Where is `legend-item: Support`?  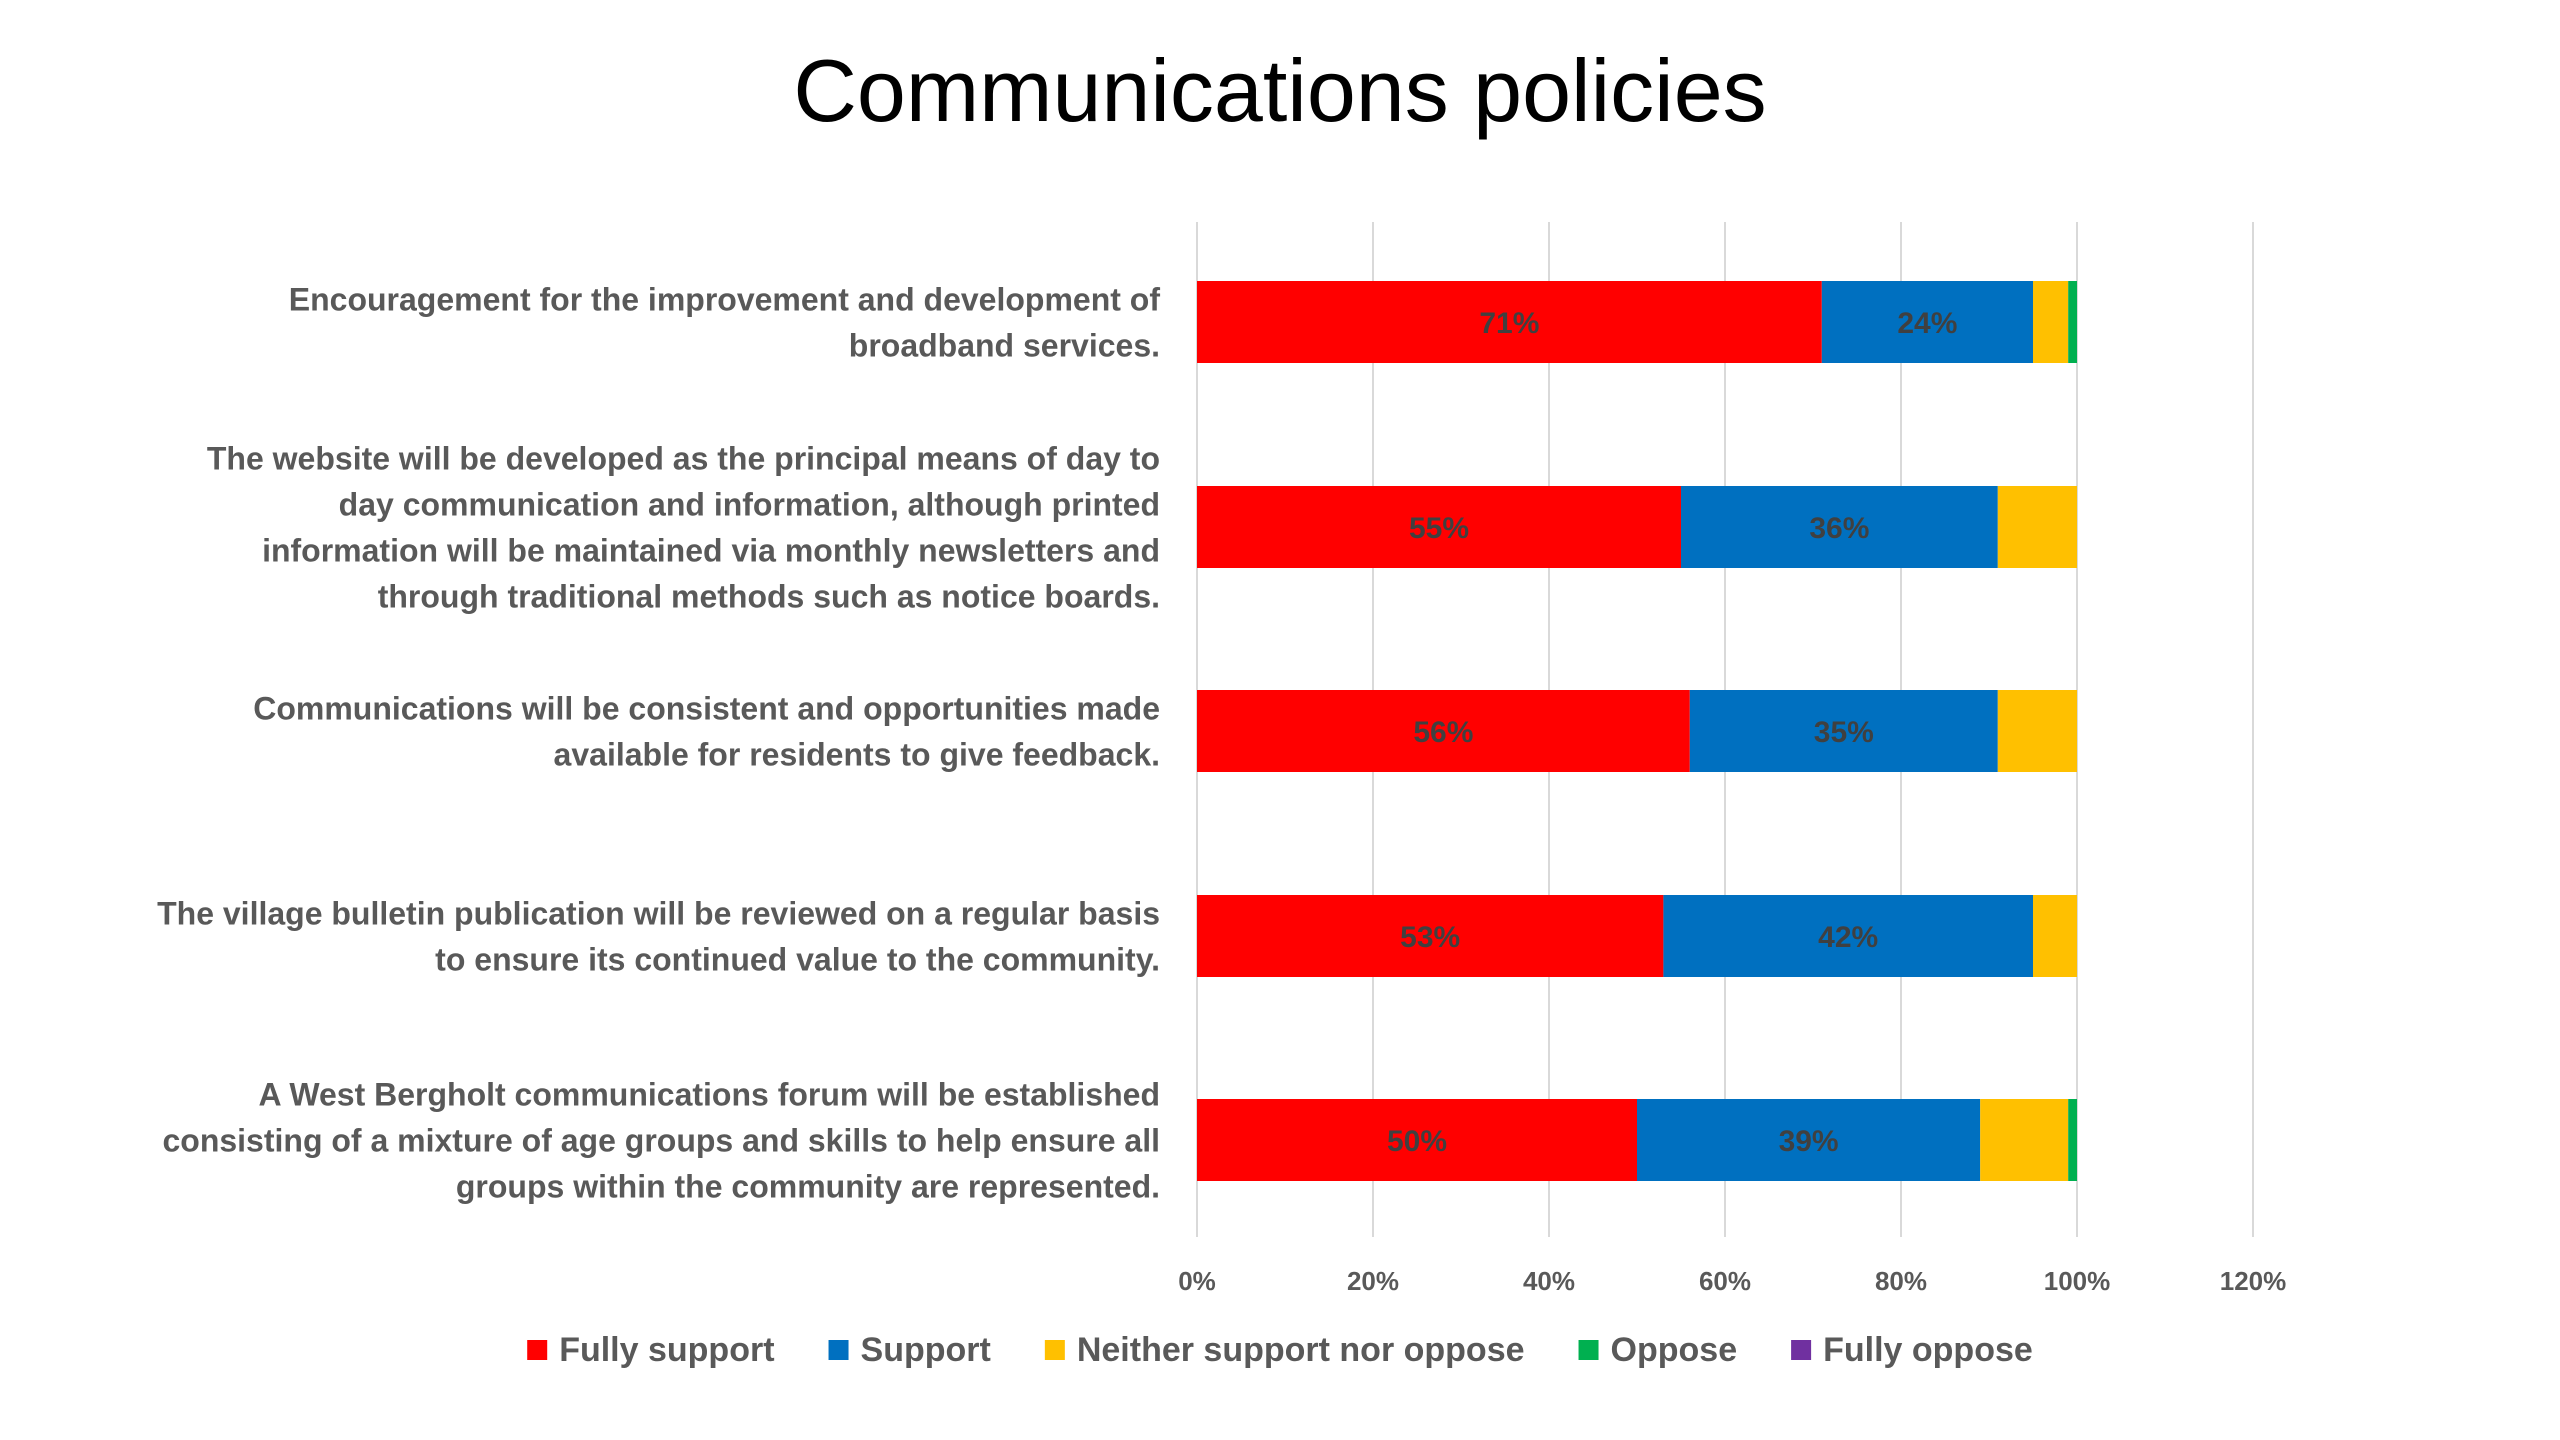
legend-item: Support is located at coordinates (909, 1350).